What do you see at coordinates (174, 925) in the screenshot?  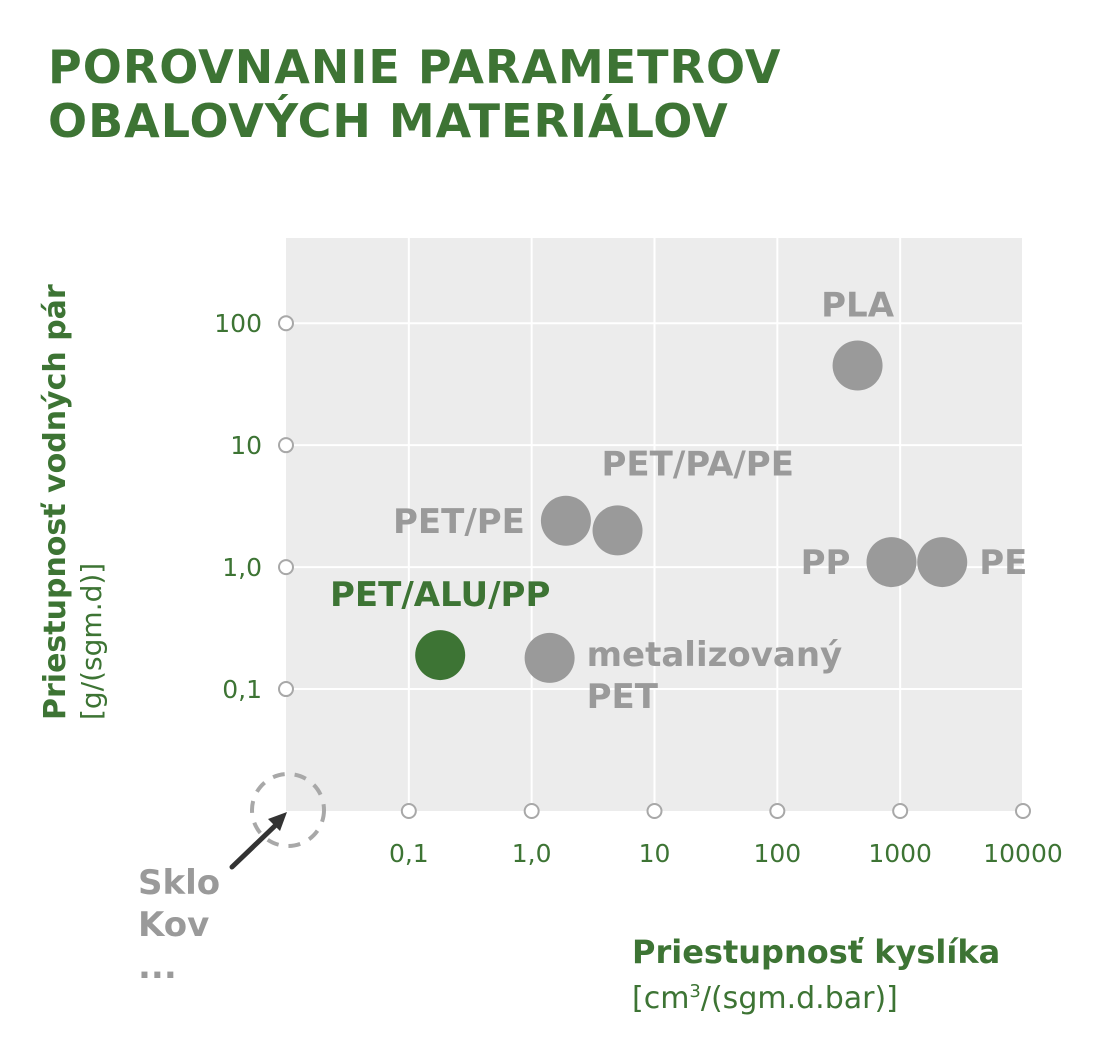 I see `glass-note-line-2: Kov` at bounding box center [174, 925].